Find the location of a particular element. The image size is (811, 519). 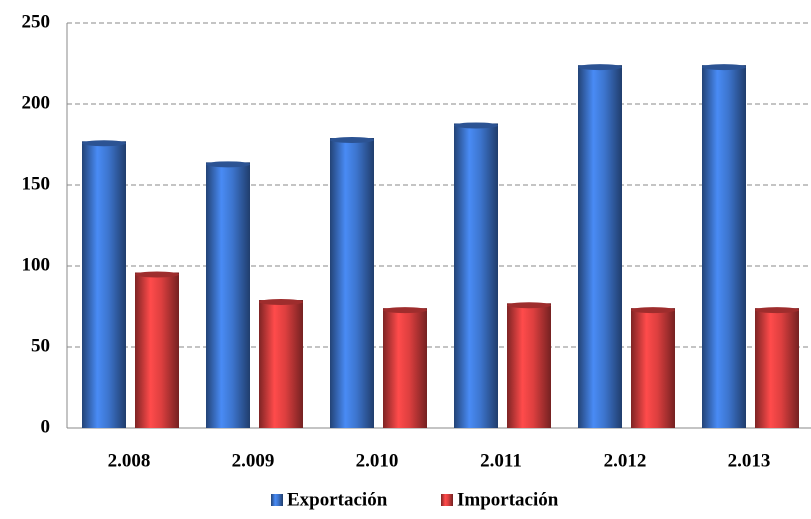

x-tick-label: 2.013 is located at coordinates (749, 460).